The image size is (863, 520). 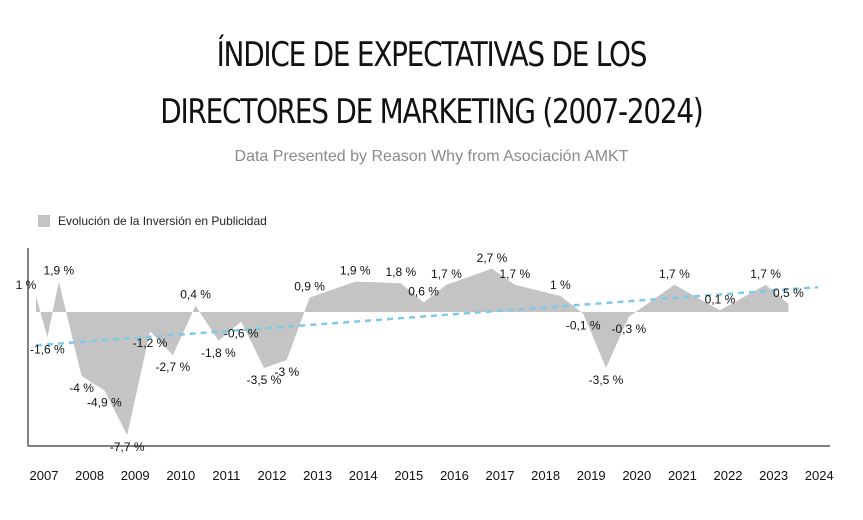 What do you see at coordinates (500, 475) in the screenshot?
I see `x-tick-label: 2017` at bounding box center [500, 475].